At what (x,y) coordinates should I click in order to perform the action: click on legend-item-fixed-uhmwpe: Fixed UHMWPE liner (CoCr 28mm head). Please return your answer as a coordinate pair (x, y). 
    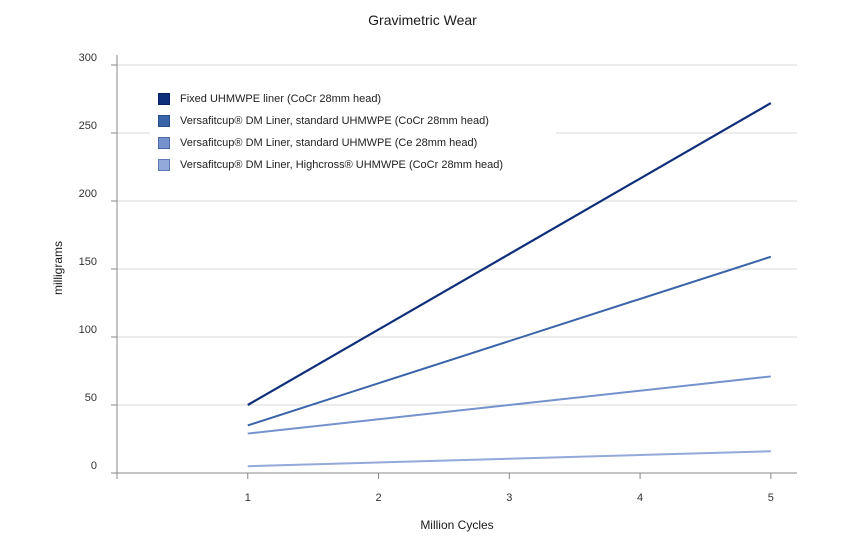
    Looking at the image, I should click on (353, 99).